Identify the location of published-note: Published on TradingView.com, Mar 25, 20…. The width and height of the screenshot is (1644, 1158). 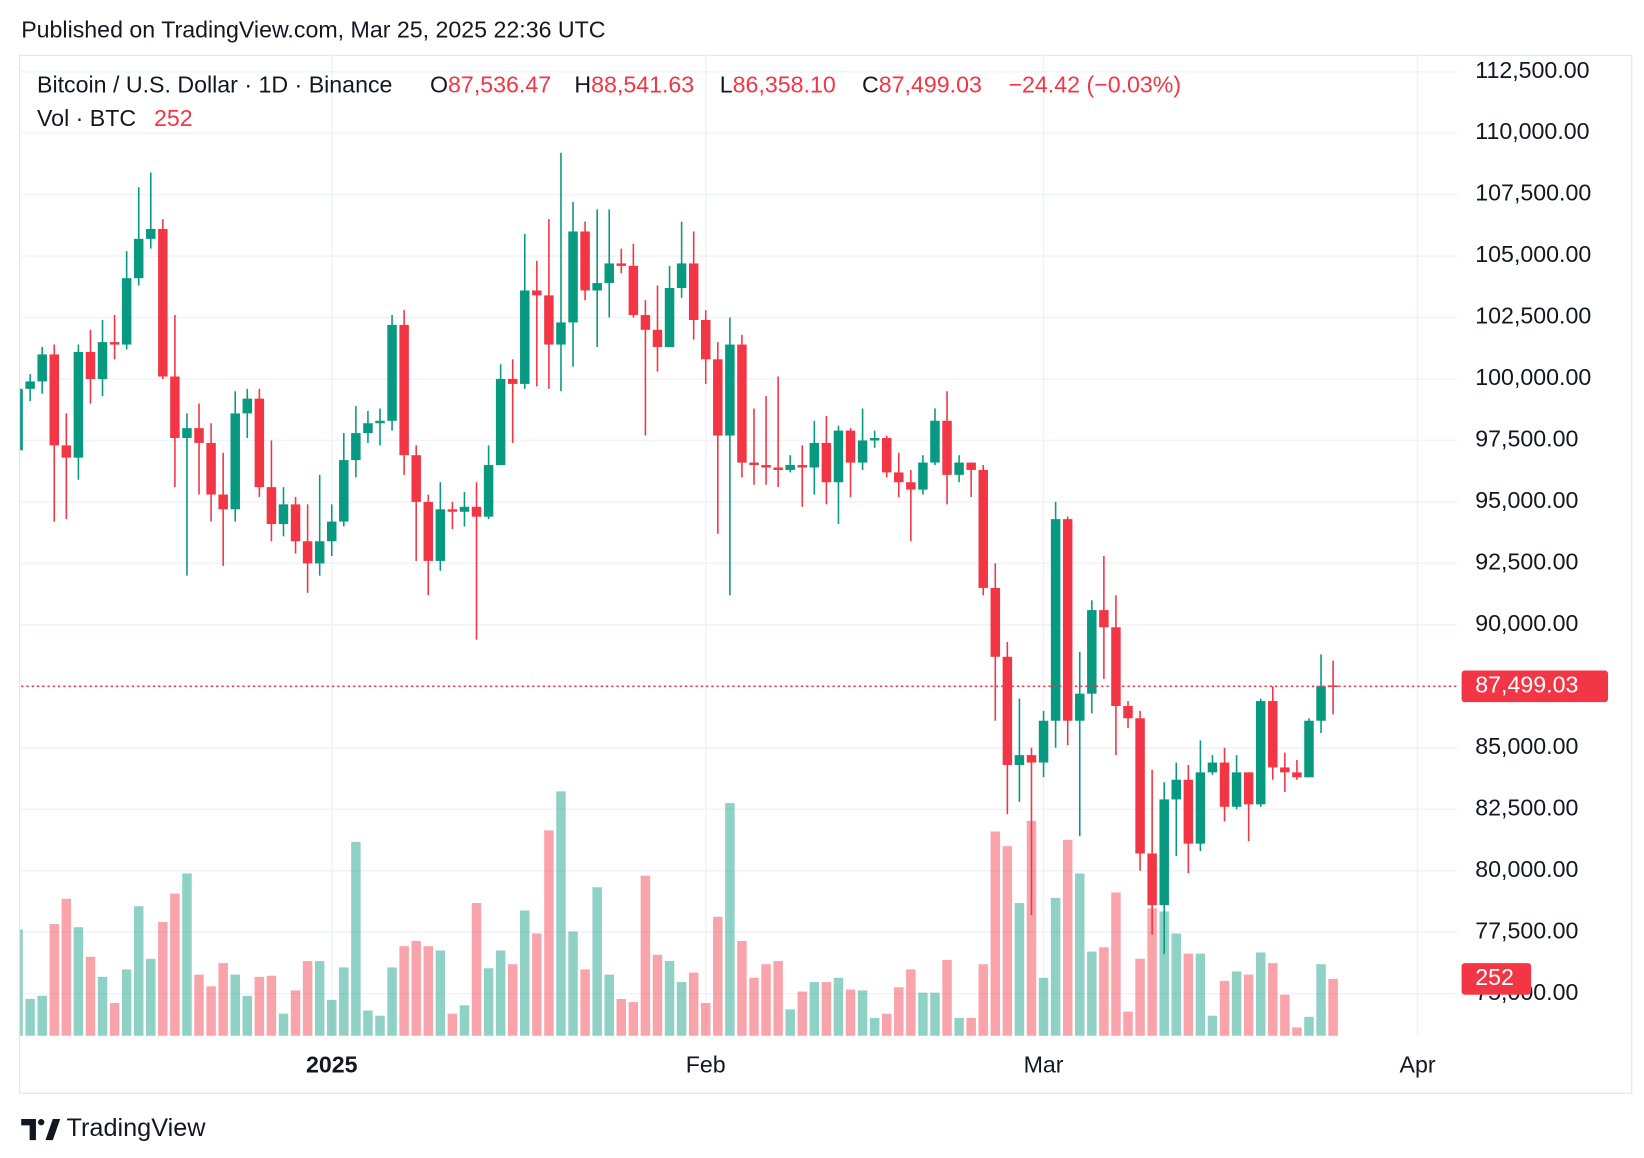
(313, 30).